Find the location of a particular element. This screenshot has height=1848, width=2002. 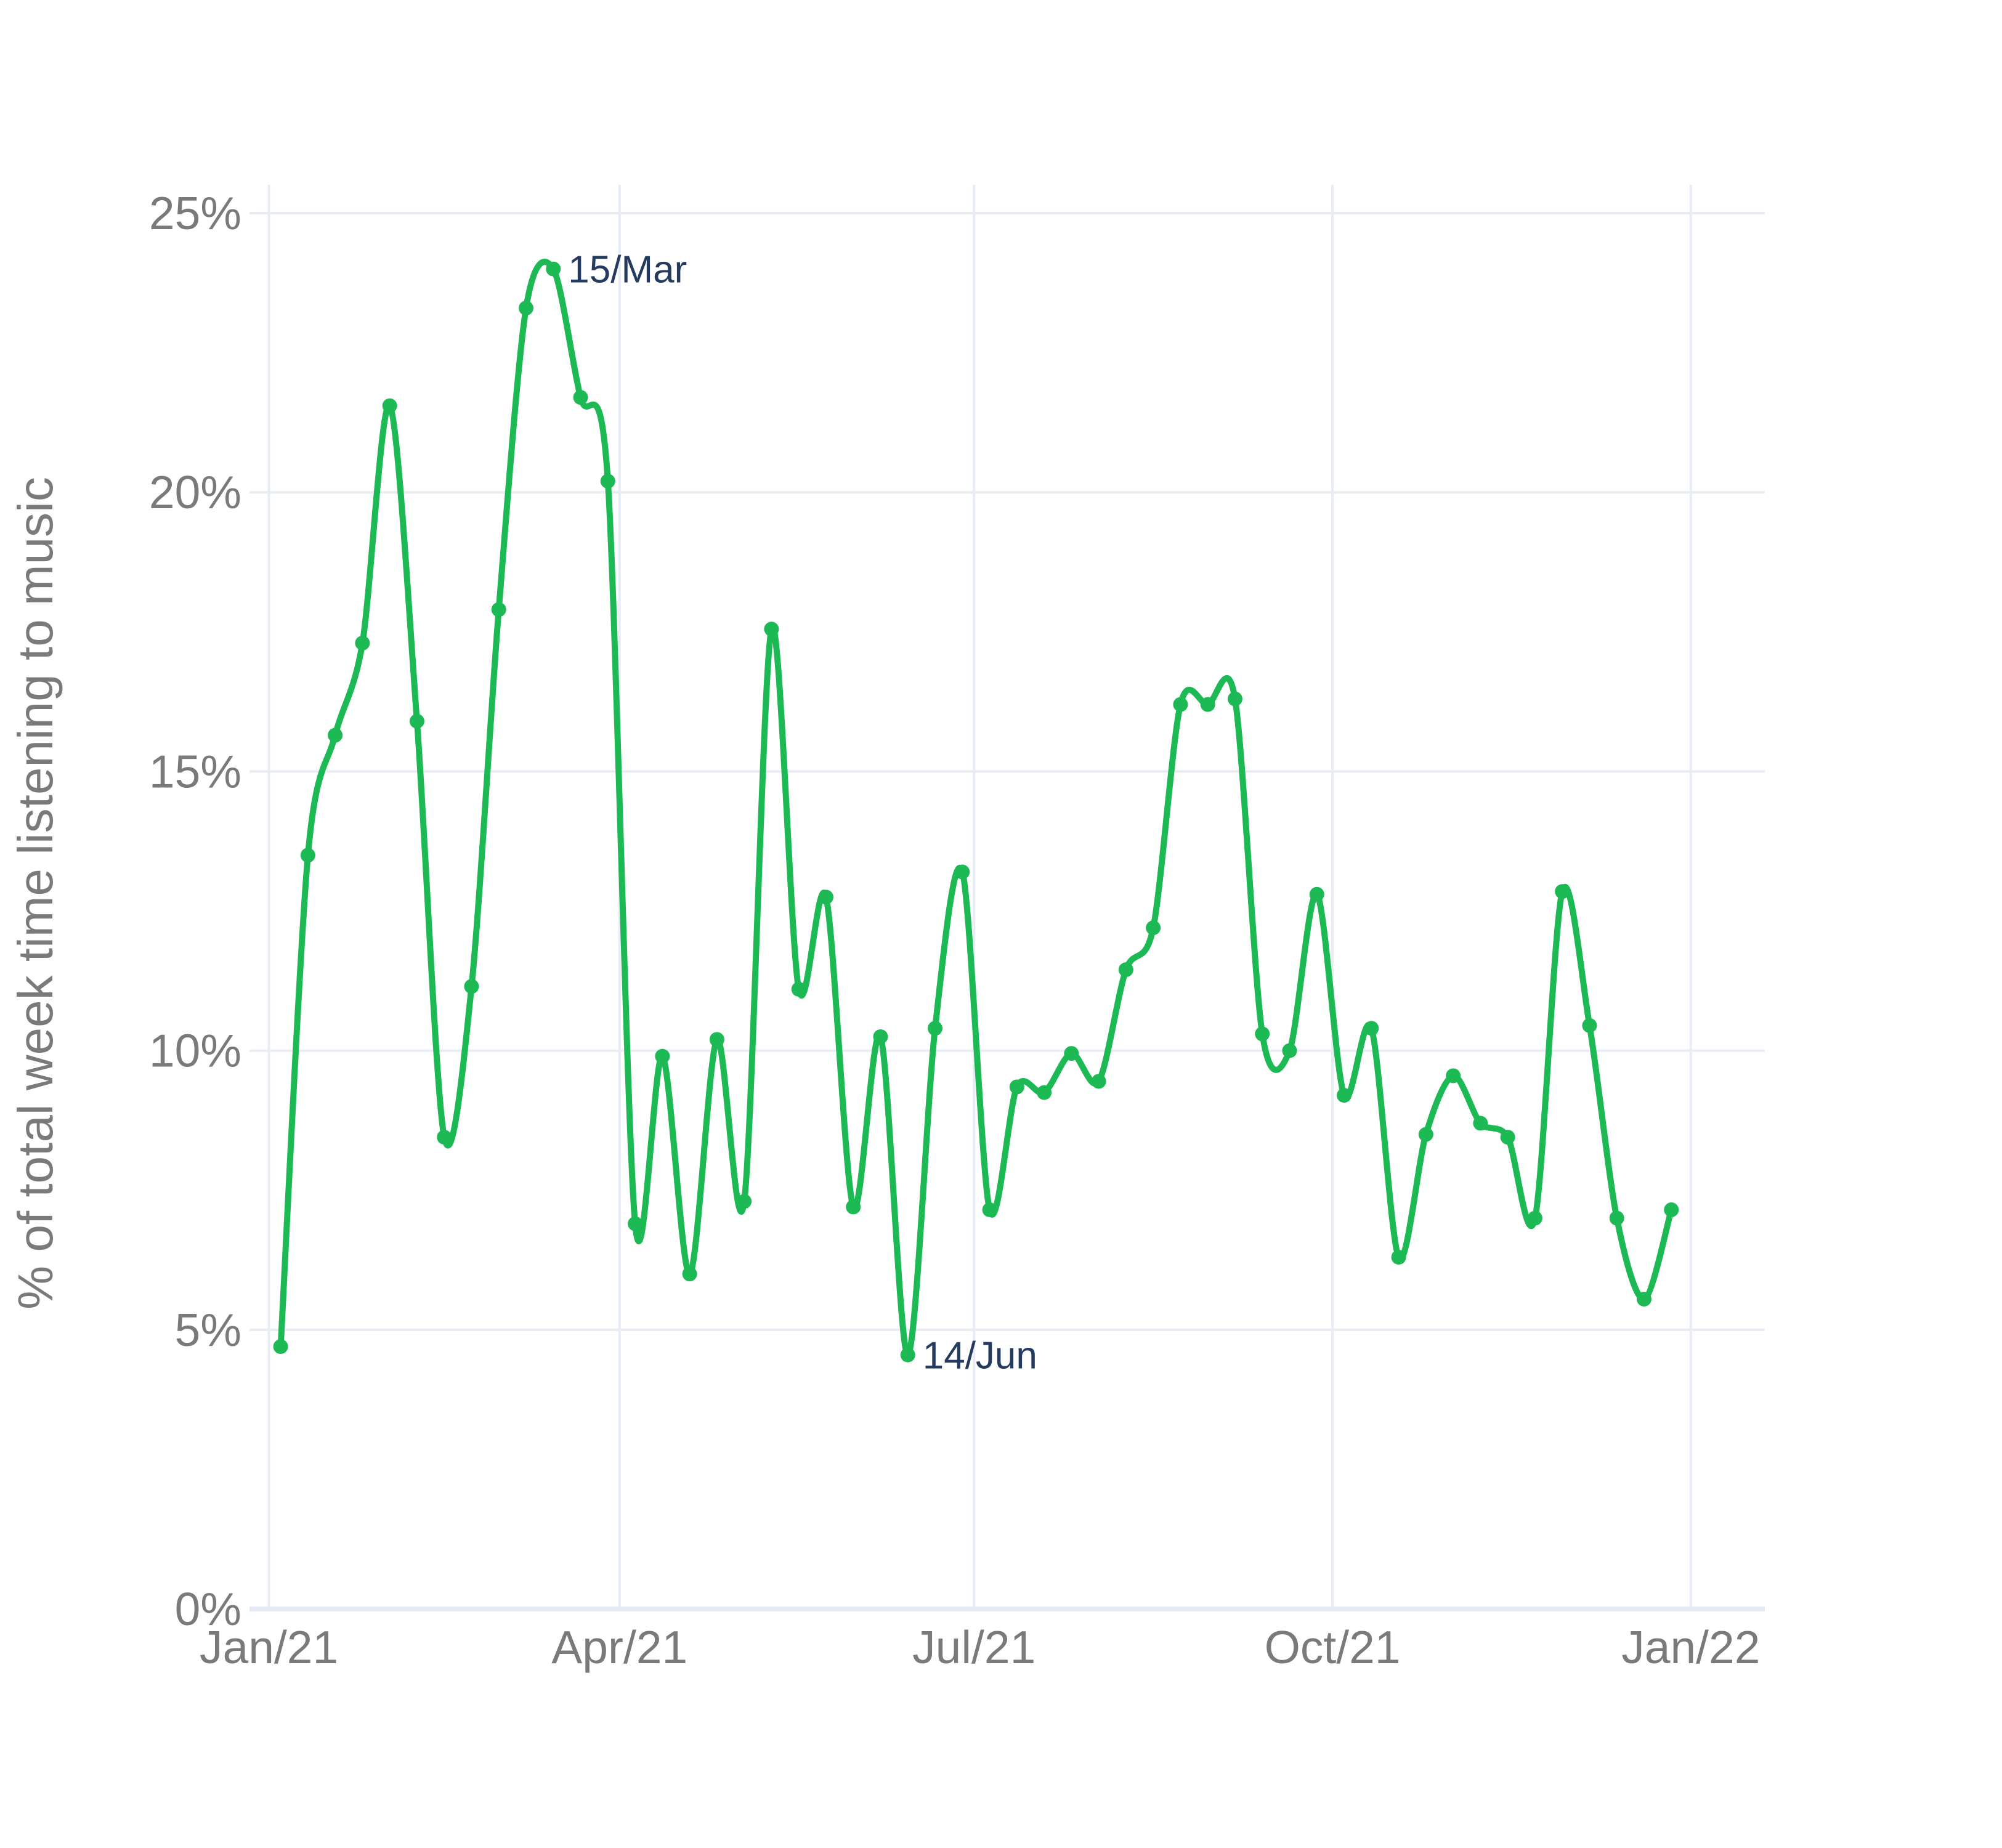

y-tick-label: 5% is located at coordinates (208, 1330).